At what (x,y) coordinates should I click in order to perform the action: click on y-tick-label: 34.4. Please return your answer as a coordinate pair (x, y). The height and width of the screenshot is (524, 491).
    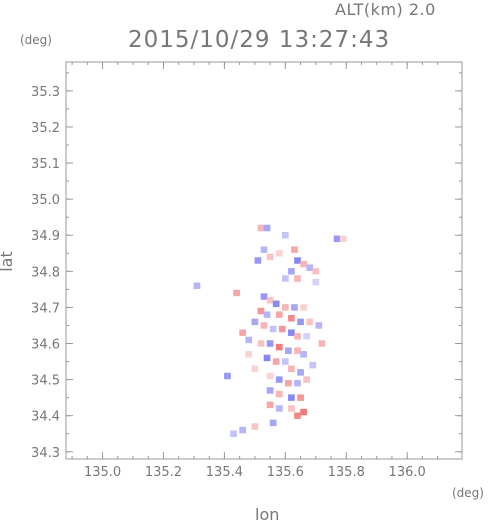
    Looking at the image, I should click on (45, 417).